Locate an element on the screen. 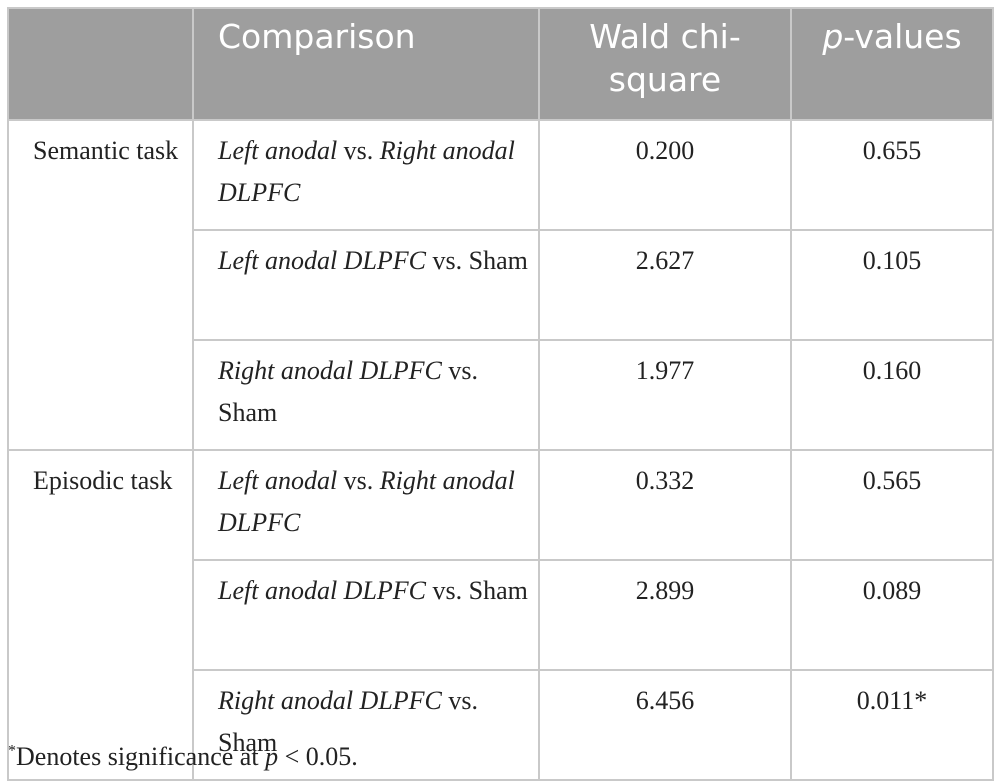 This screenshot has width=1002, height=783. wald-cell: 0.200 is located at coordinates (665, 175).